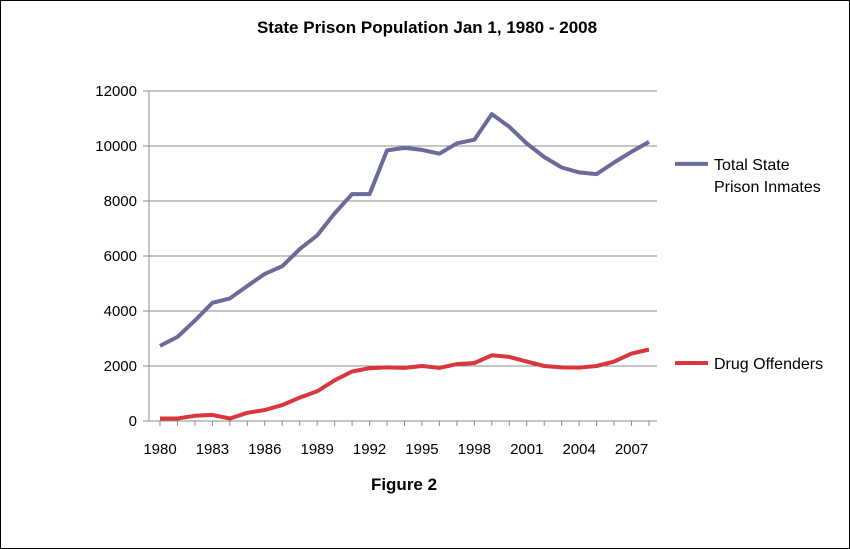  I want to click on legend: Total State Prison Inmates Drug Offenders, so click(749, 265).